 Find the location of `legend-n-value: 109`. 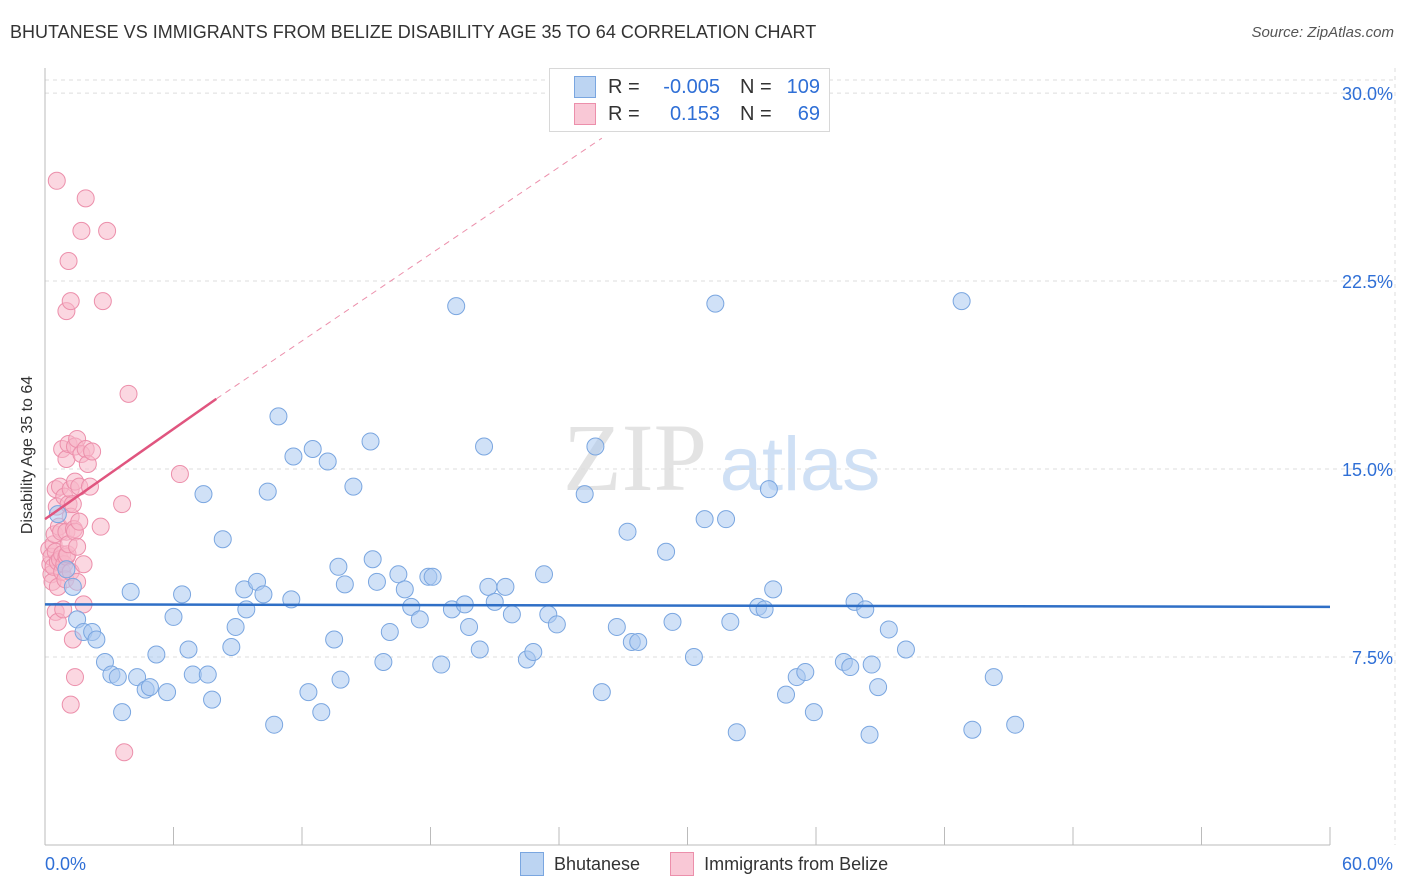

legend-n-value: 109 is located at coordinates (803, 86).